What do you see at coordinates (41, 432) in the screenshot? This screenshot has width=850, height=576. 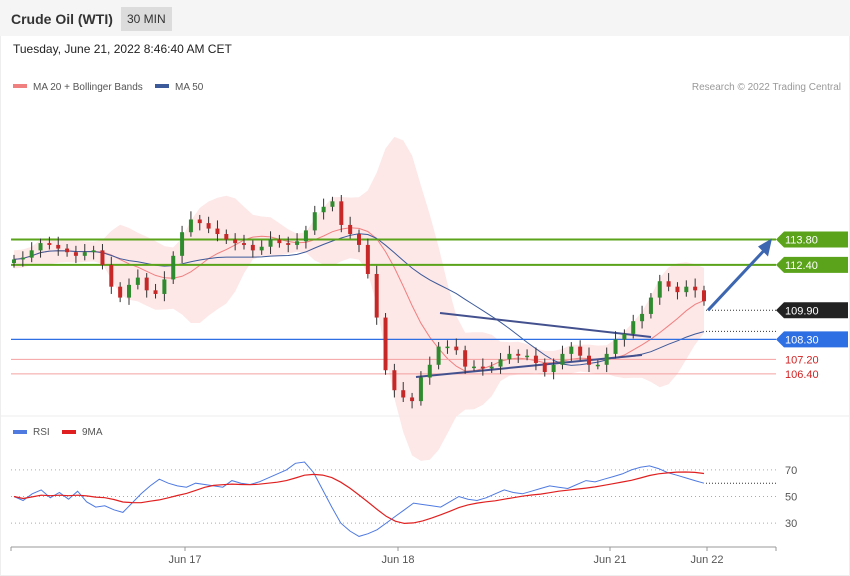 I see `legend-rsi-label: RSI` at bounding box center [41, 432].